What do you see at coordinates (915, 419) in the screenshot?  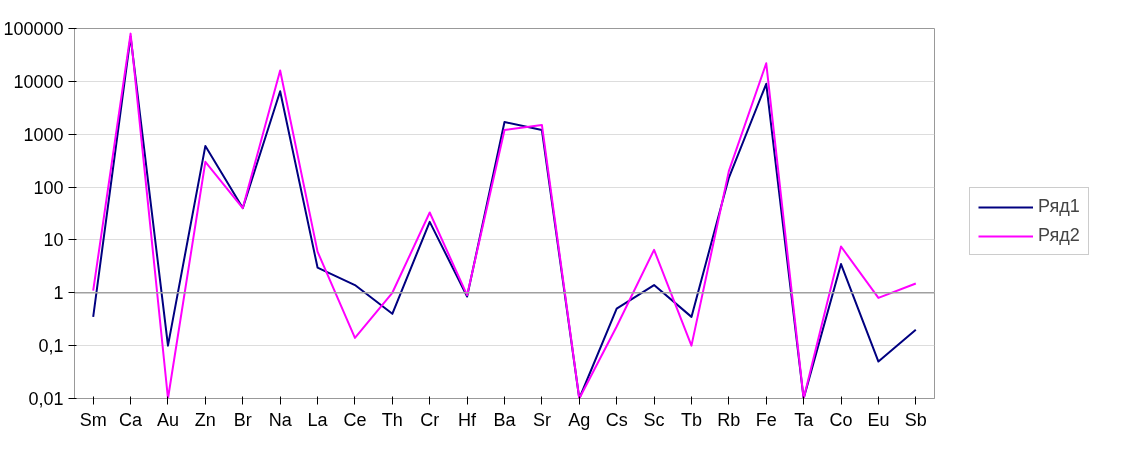 I see `x-tick-label: Sb` at bounding box center [915, 419].